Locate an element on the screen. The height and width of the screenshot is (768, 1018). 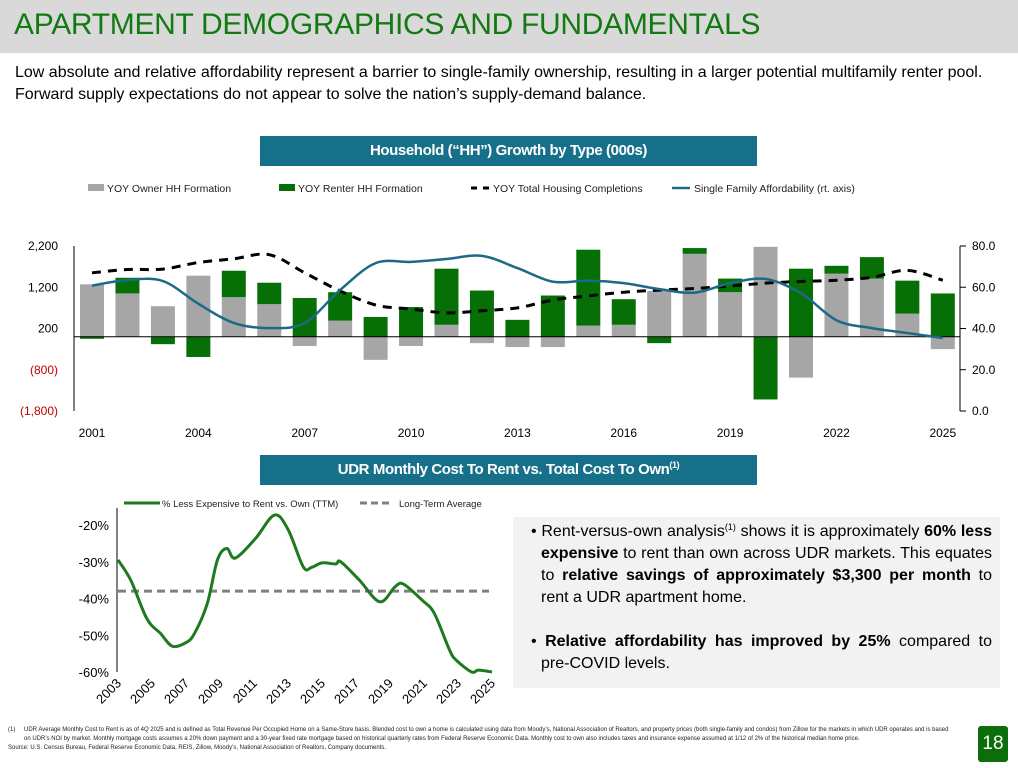
y-right-tick-label: 20.0 is located at coordinates (984, 370).